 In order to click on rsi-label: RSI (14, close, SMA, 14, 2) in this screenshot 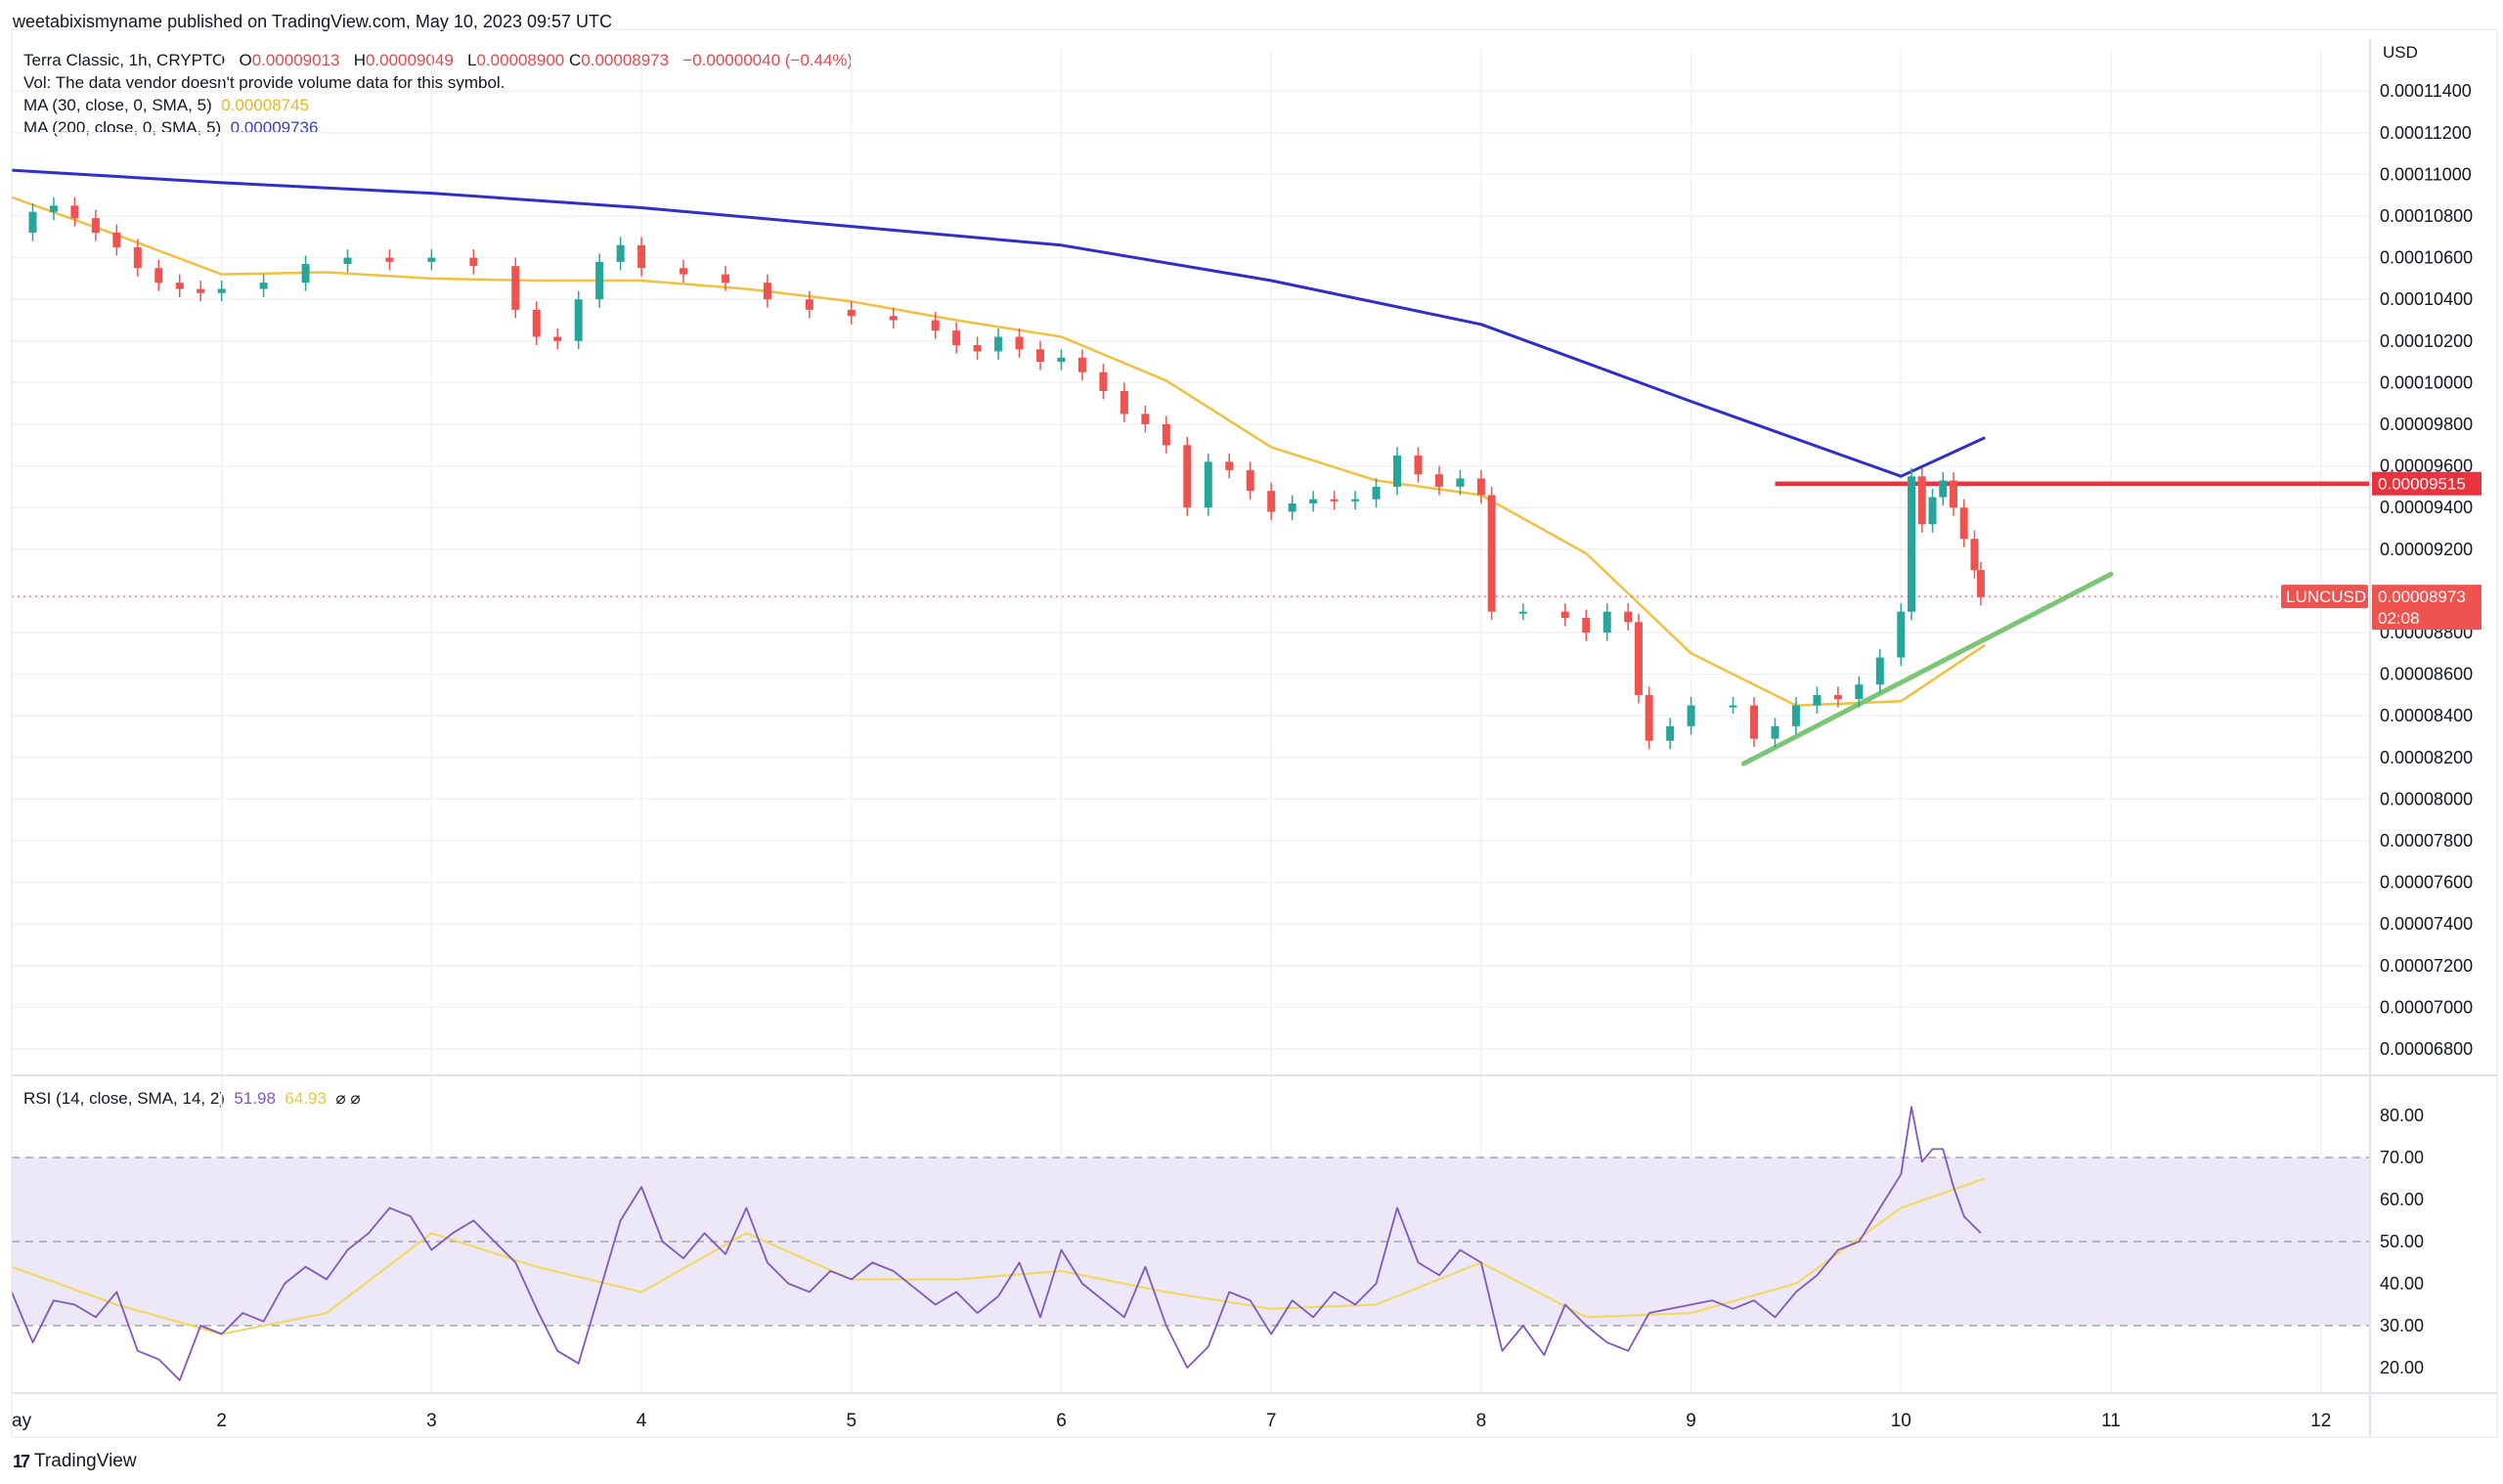, I will do `click(124, 1098)`.